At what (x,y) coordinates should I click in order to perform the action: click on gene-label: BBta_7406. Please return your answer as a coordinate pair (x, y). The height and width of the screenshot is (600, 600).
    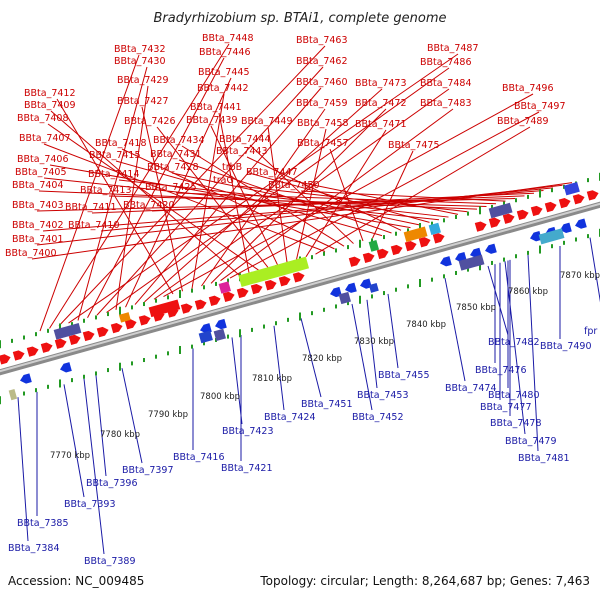
    Looking at the image, I should click on (43, 159).